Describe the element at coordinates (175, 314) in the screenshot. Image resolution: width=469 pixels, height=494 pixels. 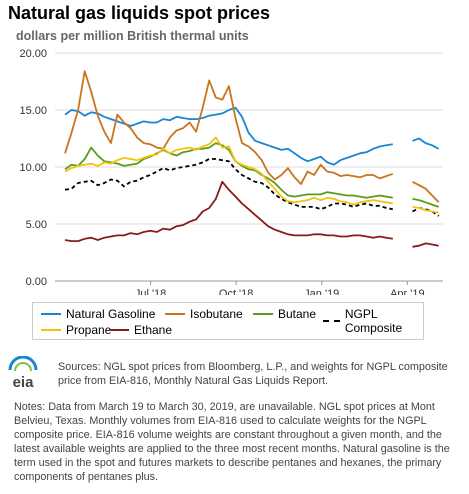
I see `legend-swatch-isobutane` at that location.